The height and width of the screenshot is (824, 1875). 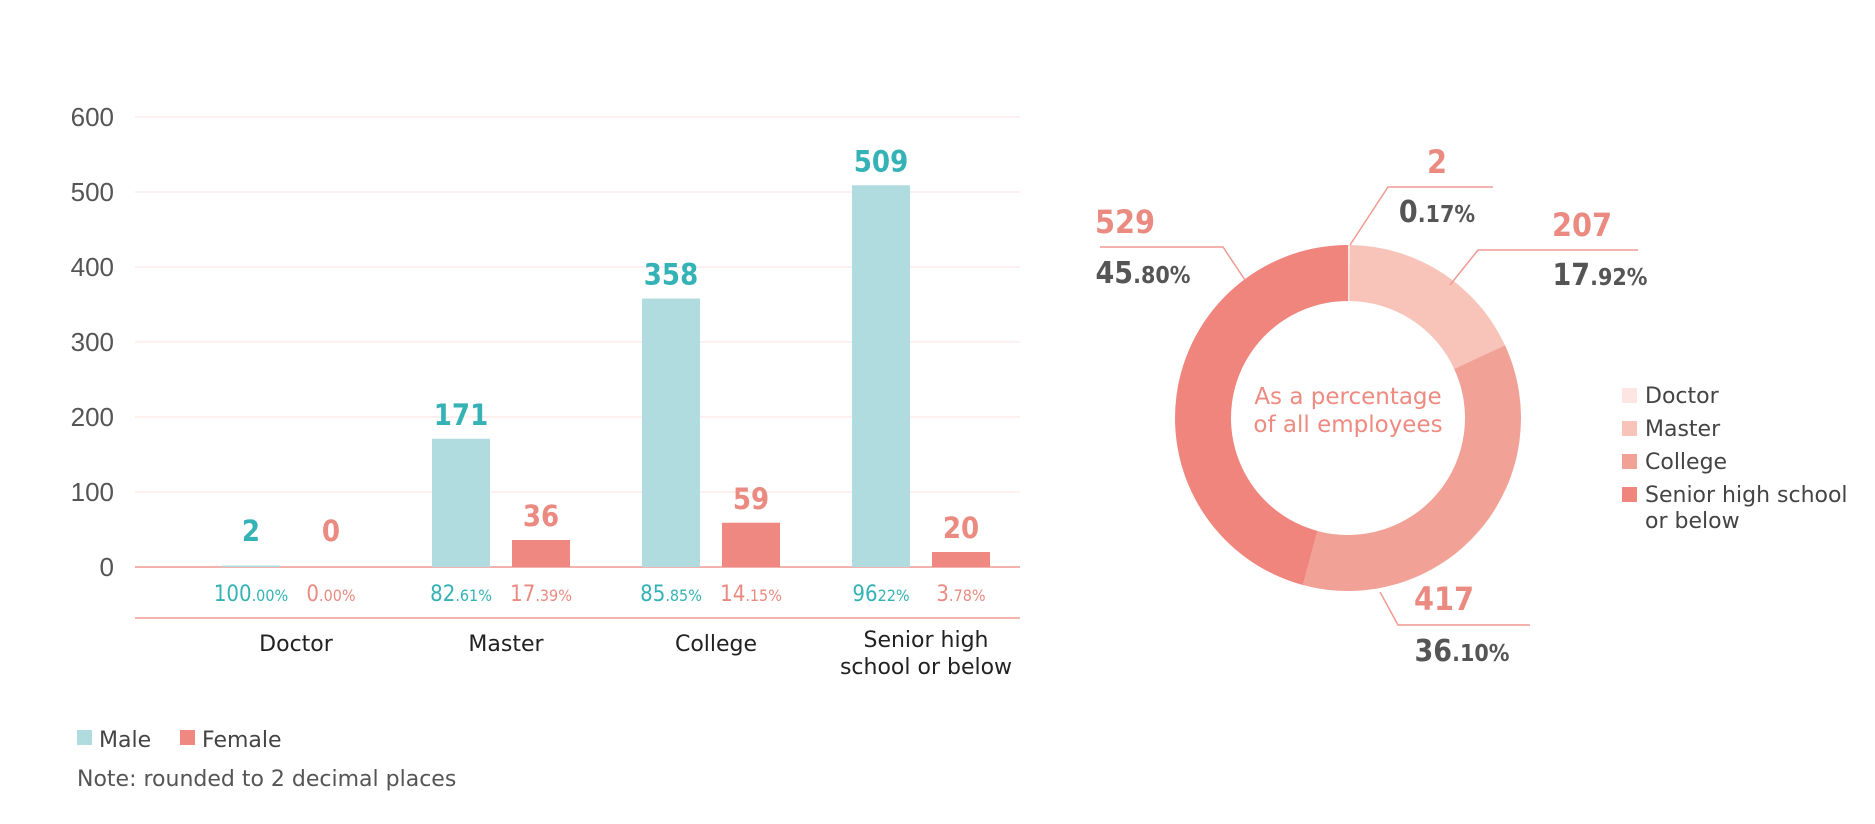 I want to click on y-tick-label: 400, so click(x=92, y=267).